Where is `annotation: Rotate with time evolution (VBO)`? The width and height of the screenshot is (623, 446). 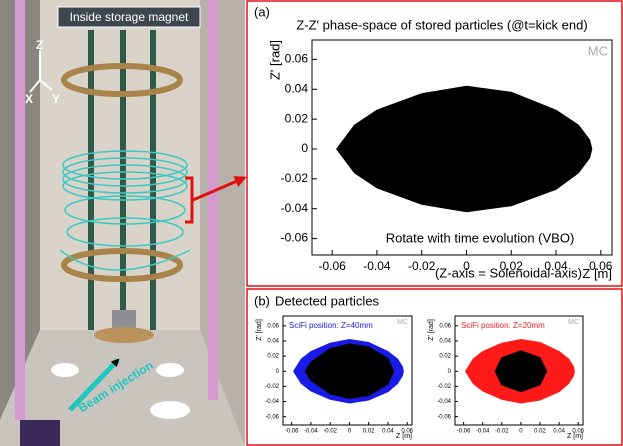
annotation: Rotate with time evolution (VBO) is located at coordinates (480, 237).